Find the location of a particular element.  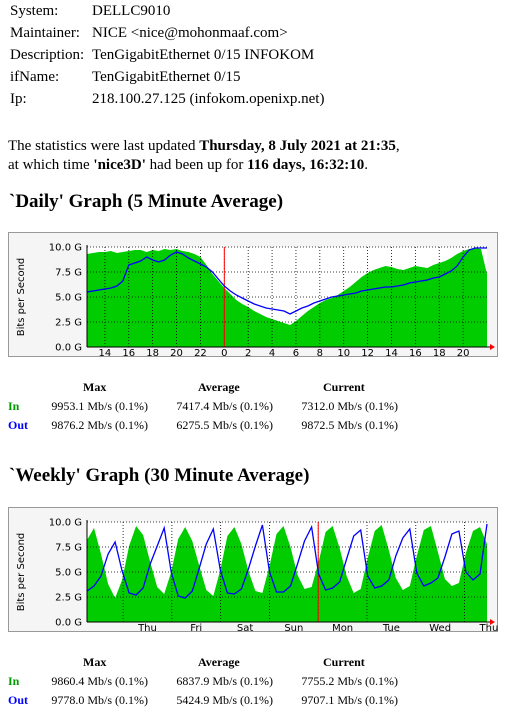

info-value: TenGigabitEthernet 0/15 is located at coordinates (166, 77).